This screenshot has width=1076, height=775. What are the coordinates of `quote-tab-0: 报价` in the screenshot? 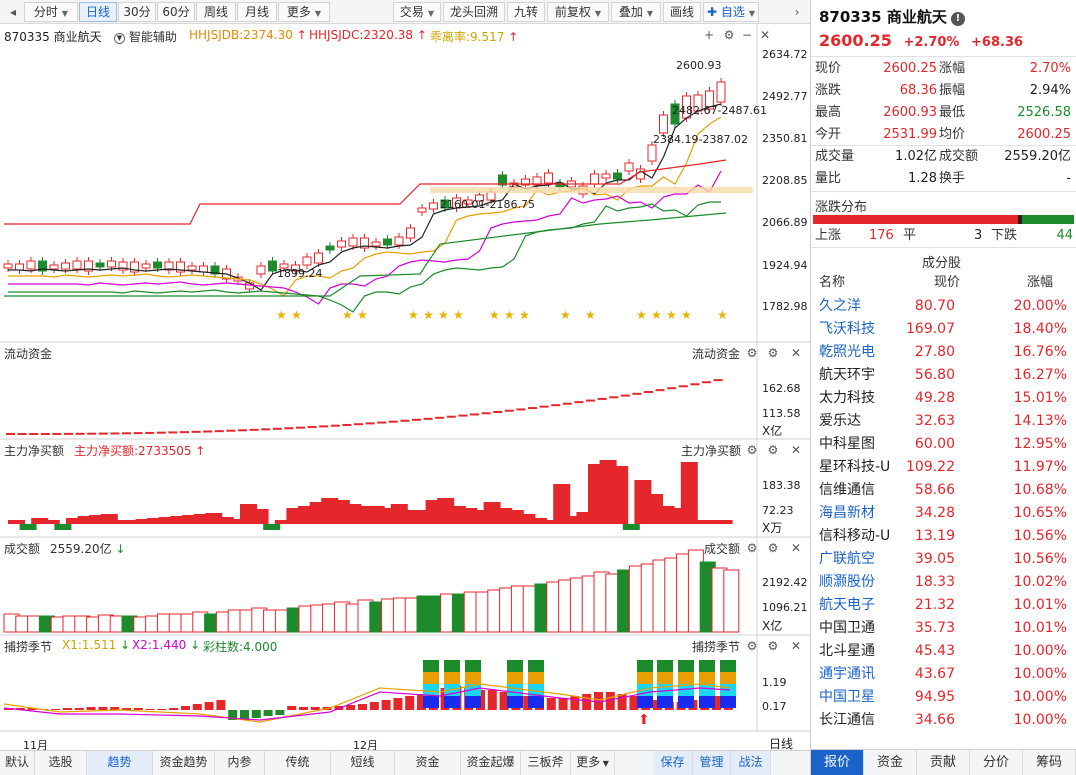 It's located at (837, 762).